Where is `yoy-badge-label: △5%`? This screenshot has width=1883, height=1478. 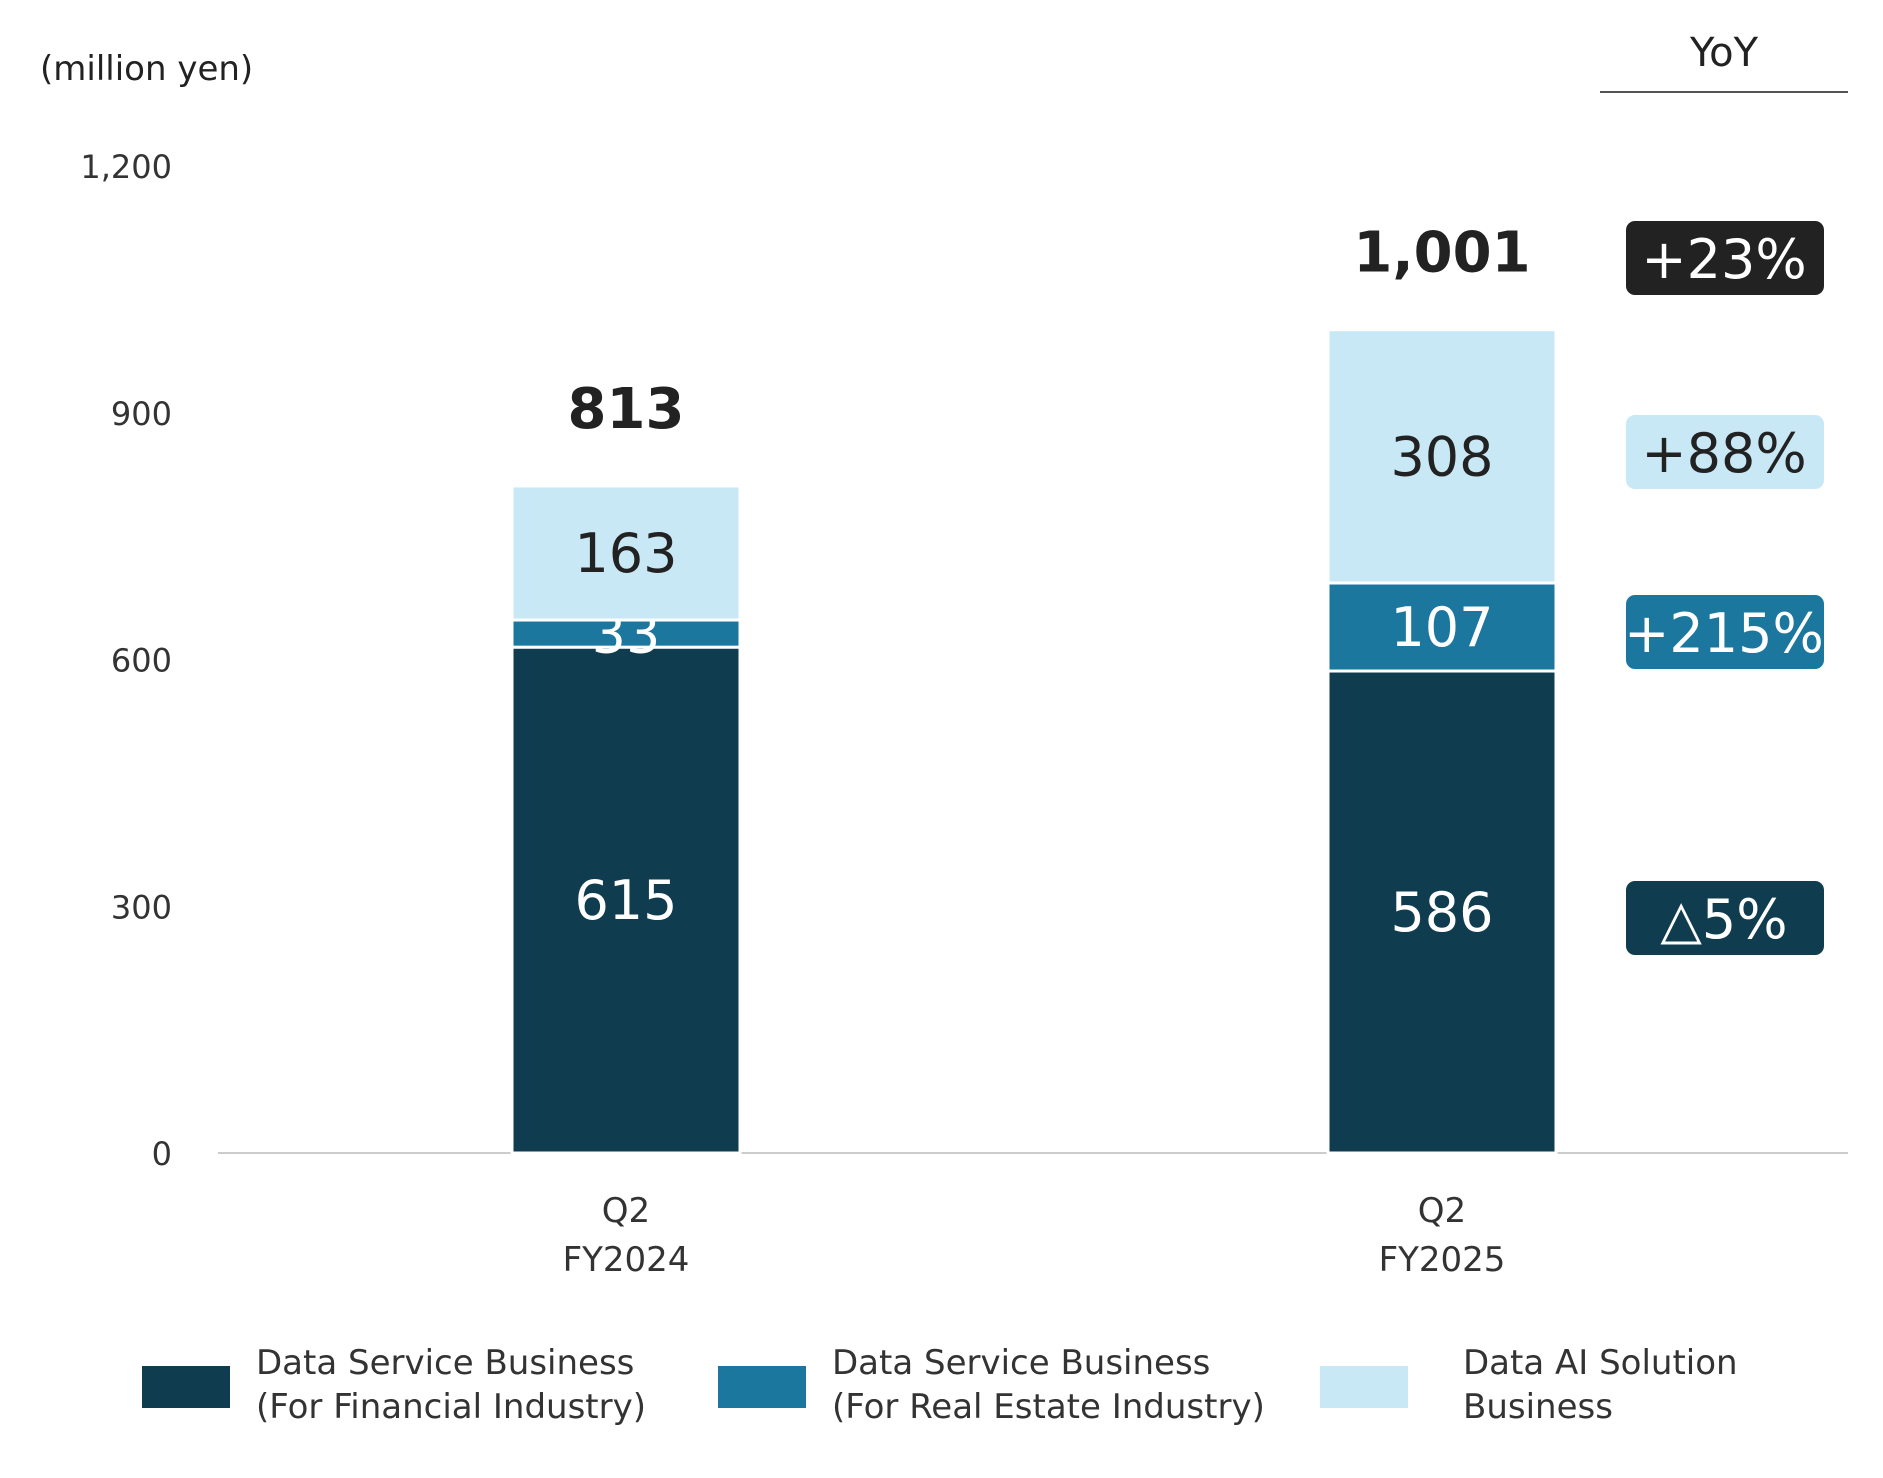
yoy-badge-label: △5% is located at coordinates (1723, 919).